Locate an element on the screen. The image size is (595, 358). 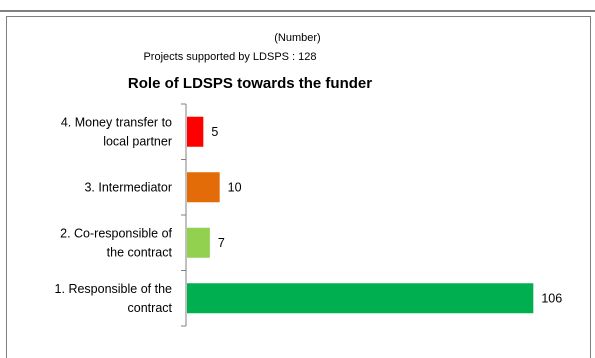
data-label: 5 is located at coordinates (214, 132).